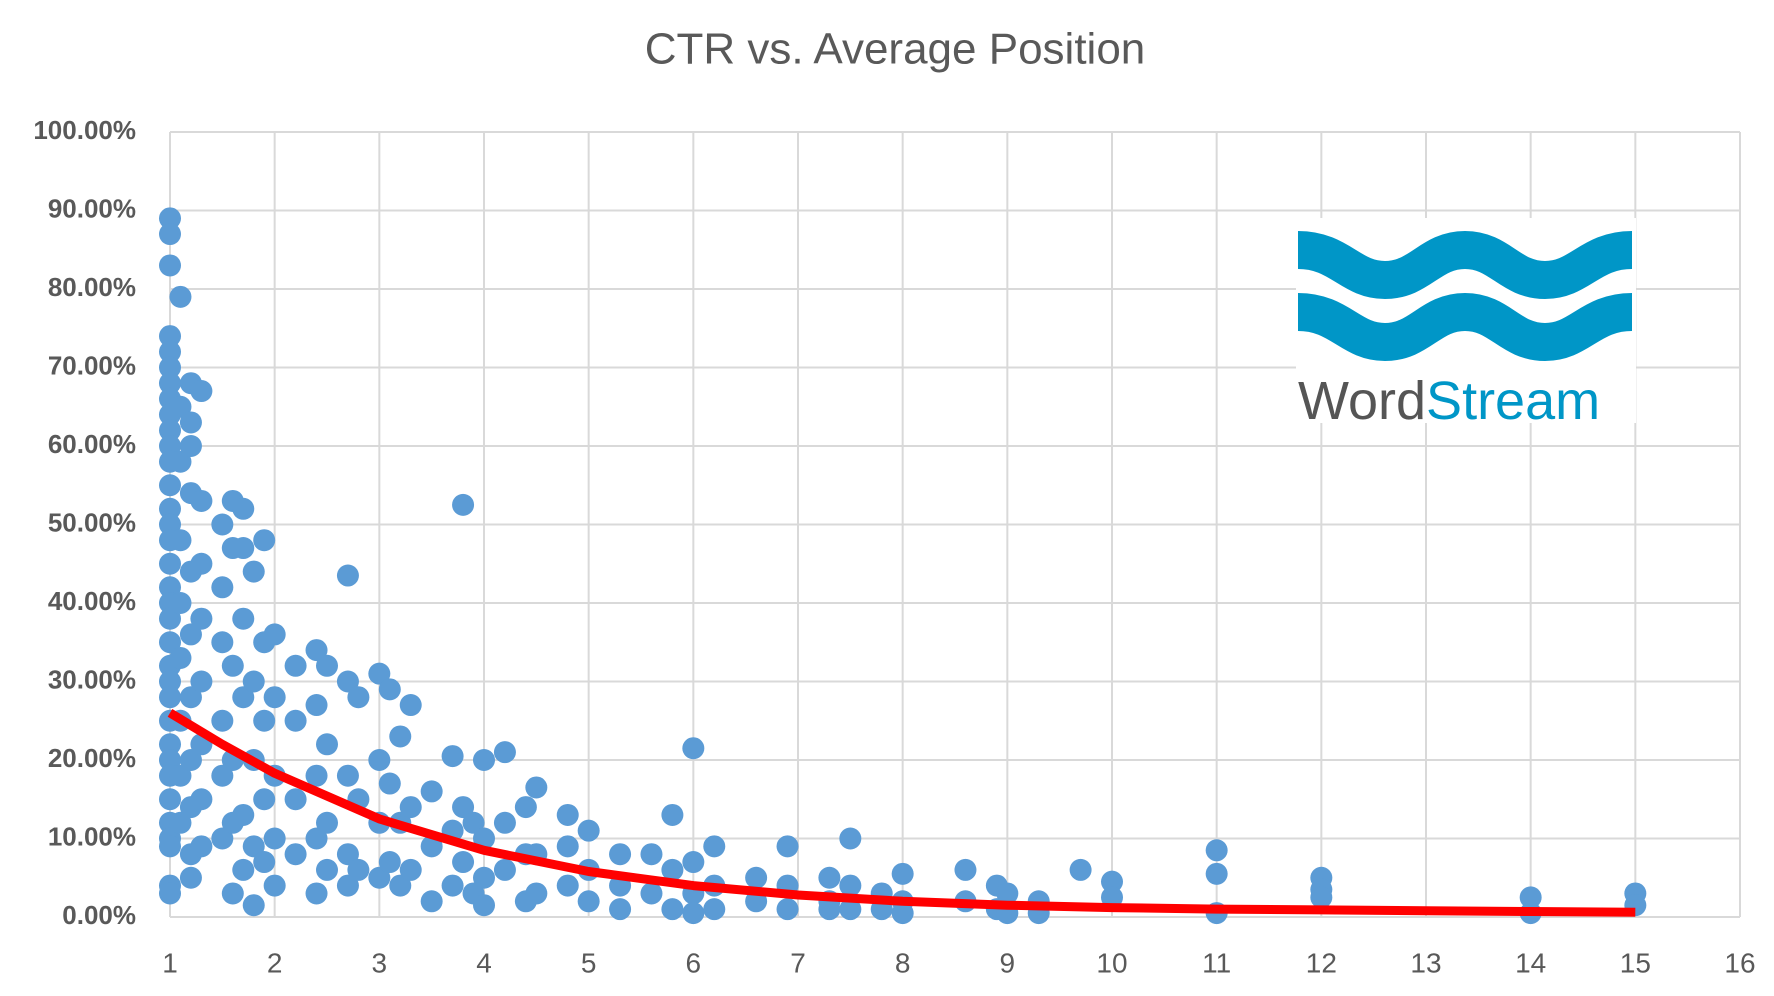 This screenshot has height=996, width=1774. I want to click on logo-word: Word, so click(1362, 401).